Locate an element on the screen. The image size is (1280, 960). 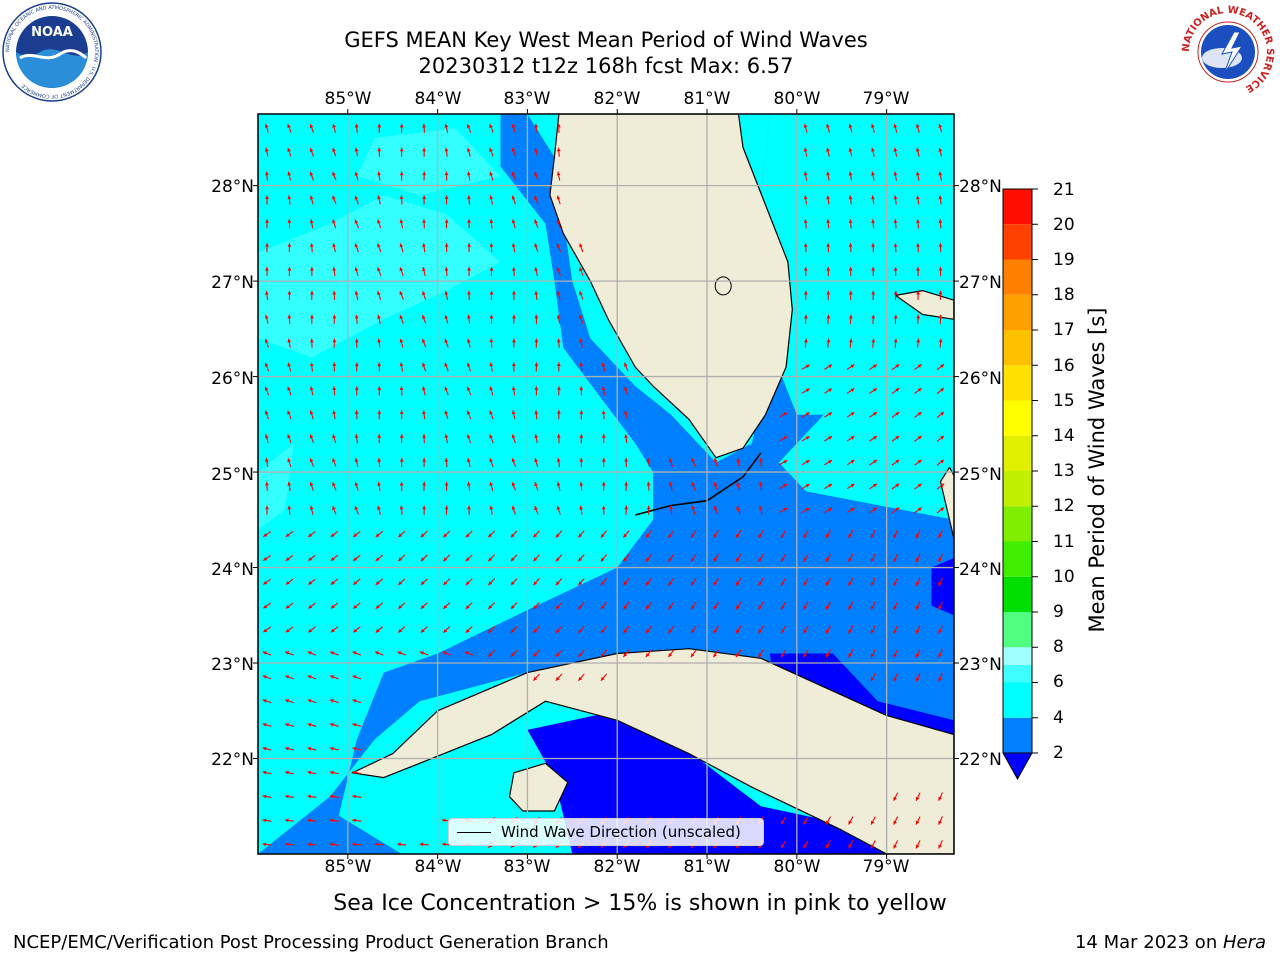
isle-of-youth-land is located at coordinates (538, 787).